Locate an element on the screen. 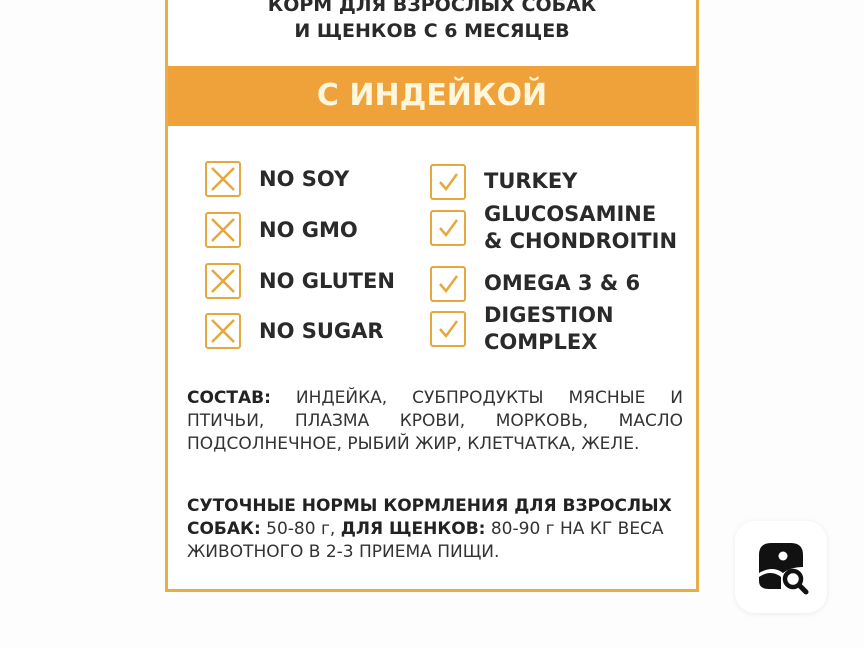 This screenshot has width=864, height=648. feature-include: TURKEY is located at coordinates (504, 181).